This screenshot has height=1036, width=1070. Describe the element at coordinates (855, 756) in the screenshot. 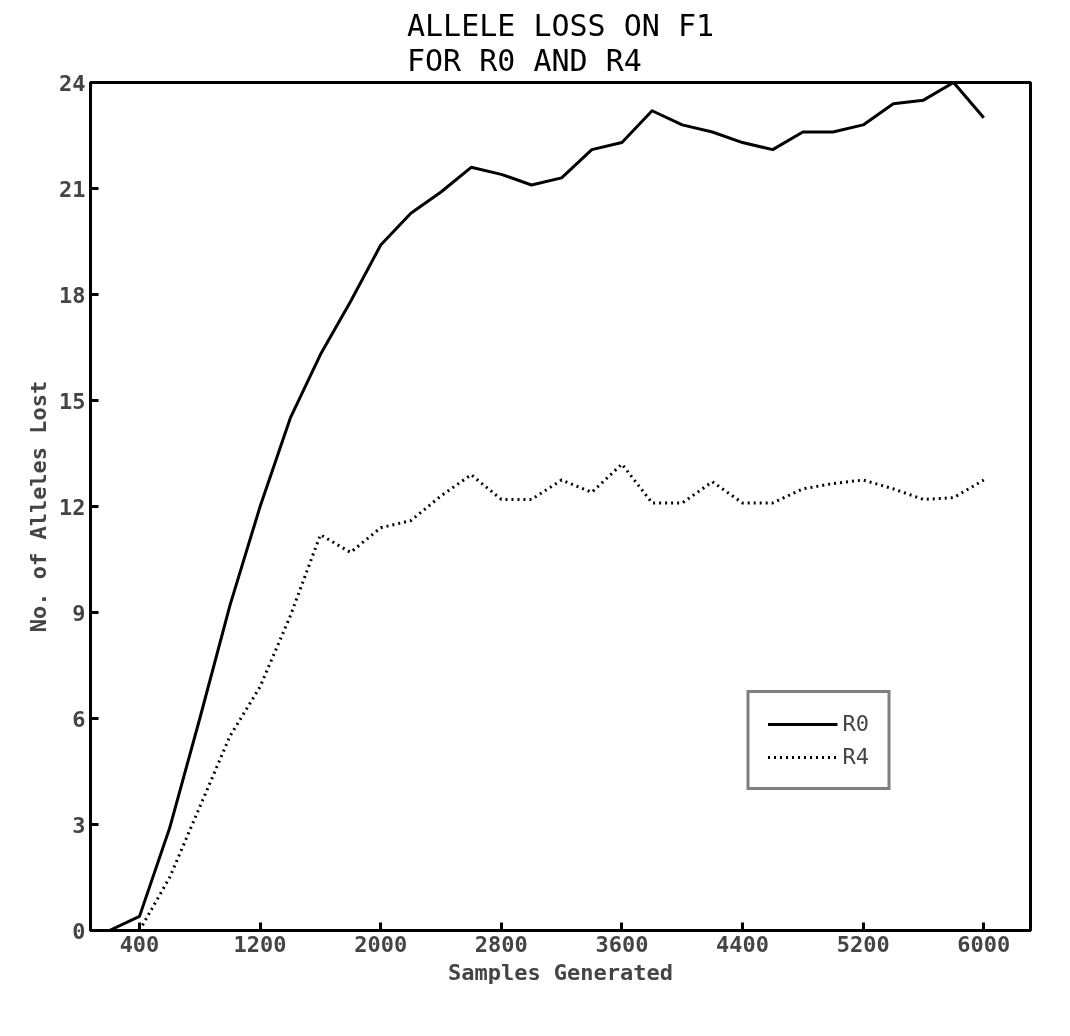

I see `legend-label: R4` at that location.